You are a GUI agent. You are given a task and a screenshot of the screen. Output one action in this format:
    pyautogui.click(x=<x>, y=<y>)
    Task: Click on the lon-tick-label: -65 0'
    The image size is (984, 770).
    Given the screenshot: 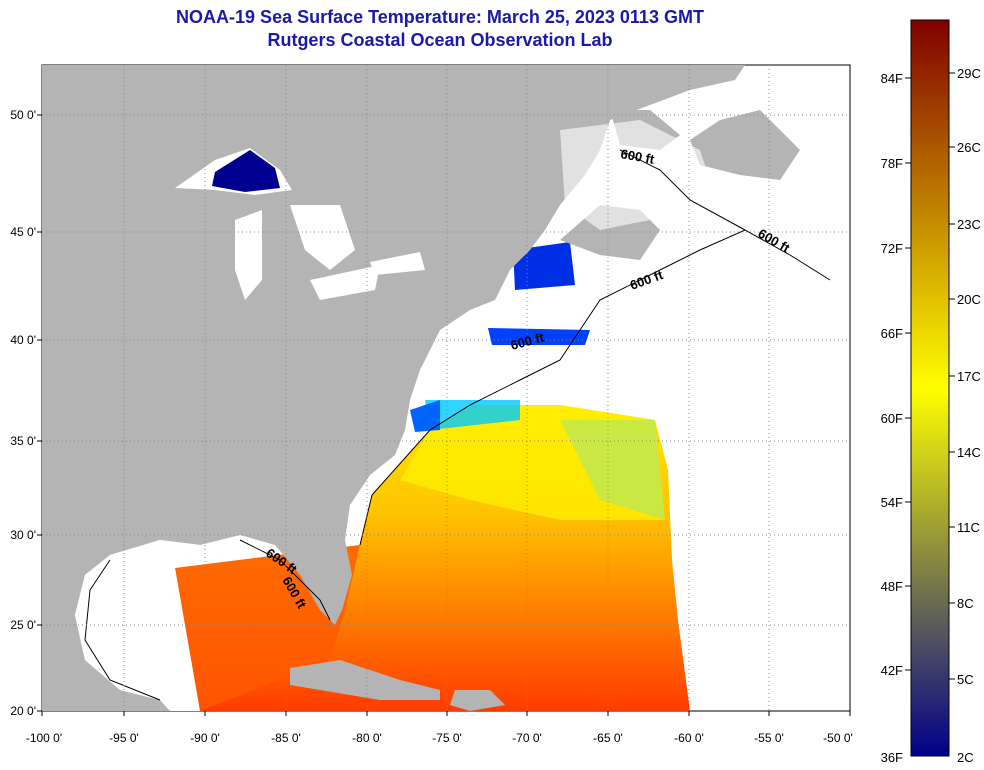 What is the action you would take?
    pyautogui.click(x=608, y=738)
    